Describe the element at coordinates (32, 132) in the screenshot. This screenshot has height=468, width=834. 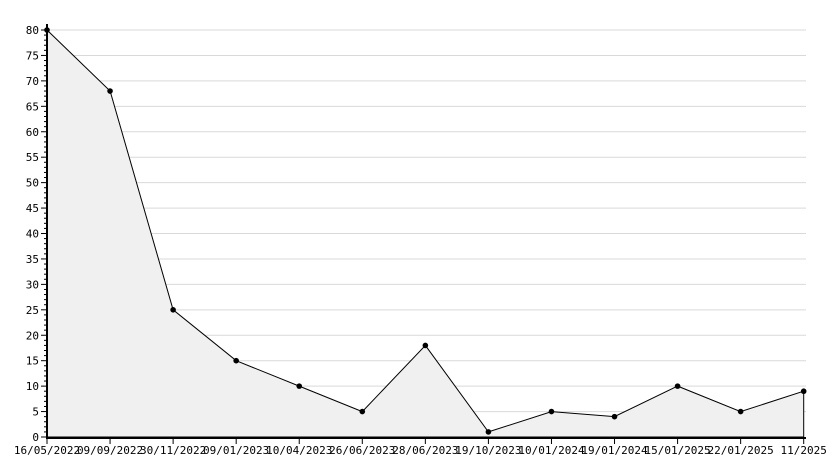
I see `y-tick-label: 60` at that location.